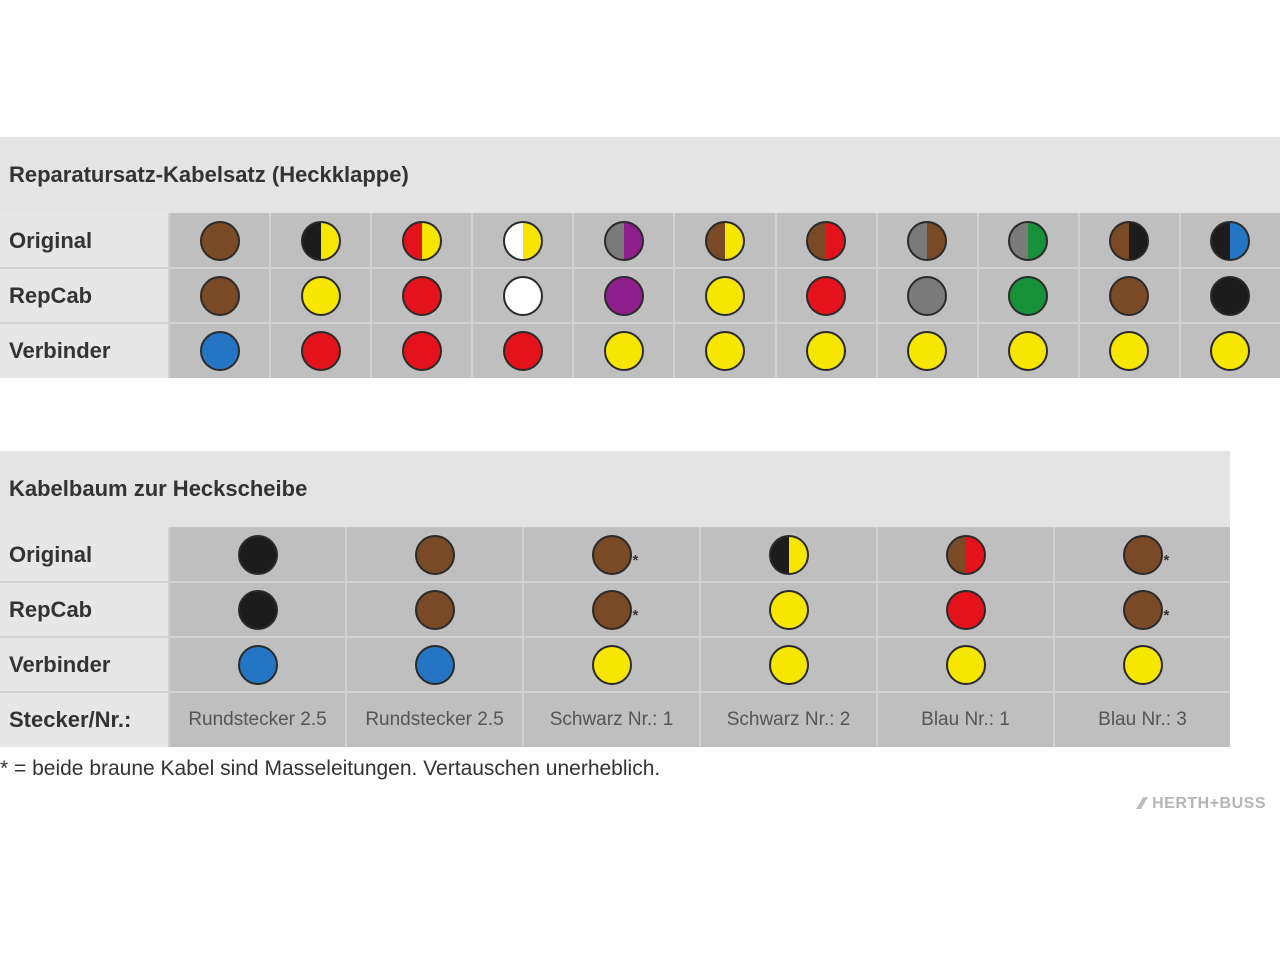 This screenshot has height=960, width=1280. Describe the element at coordinates (84, 719) in the screenshot. I see `row-label: Stecker/Nr.:` at that location.